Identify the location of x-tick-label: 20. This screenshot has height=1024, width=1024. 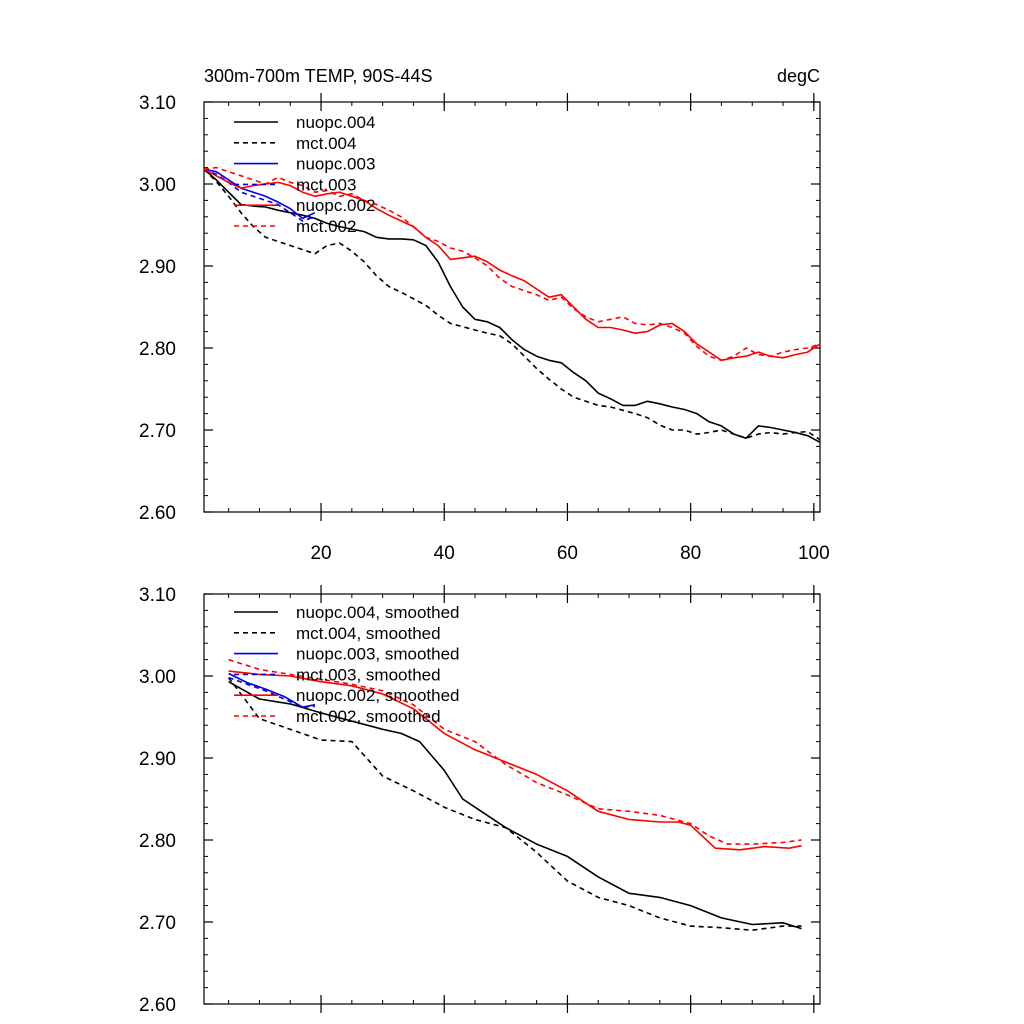
(320, 553).